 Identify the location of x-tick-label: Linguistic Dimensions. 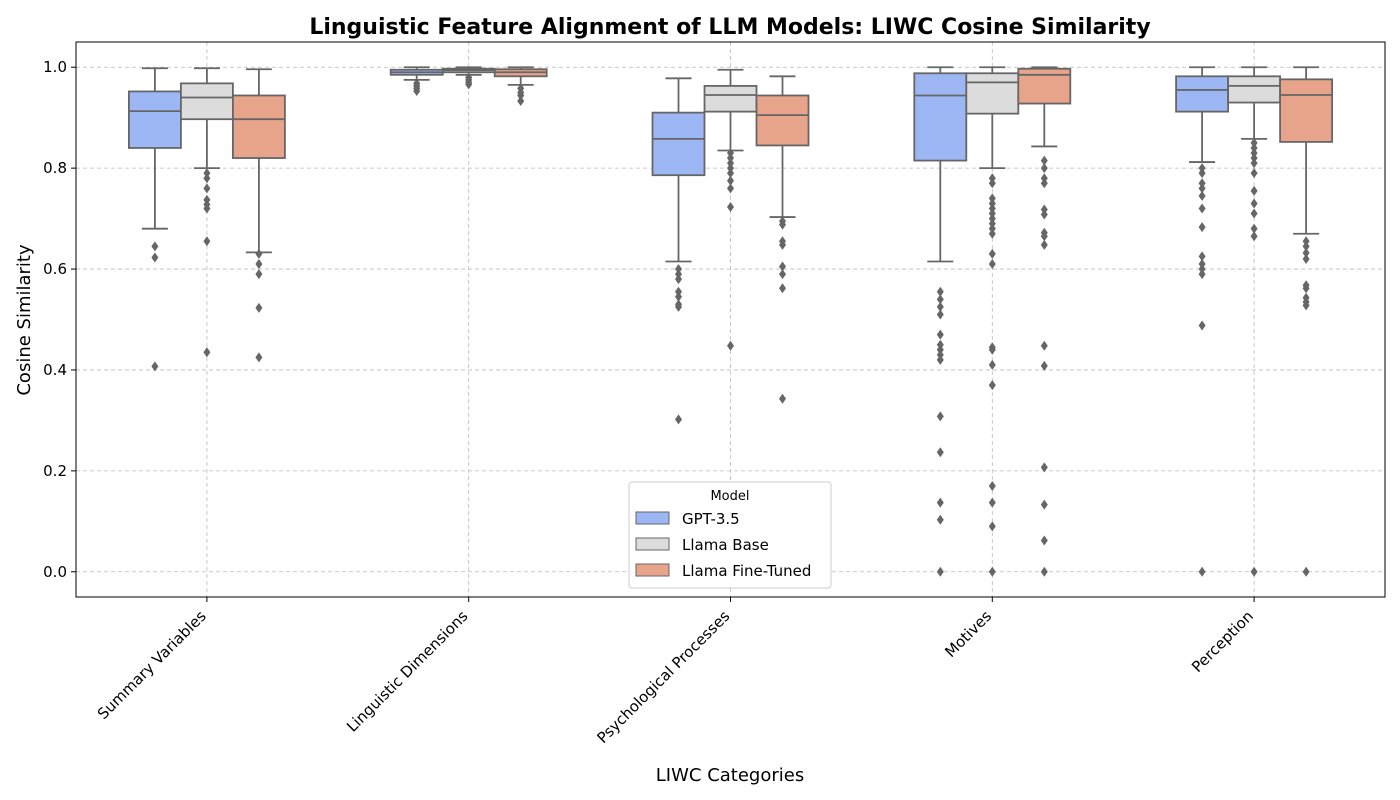
(407, 671).